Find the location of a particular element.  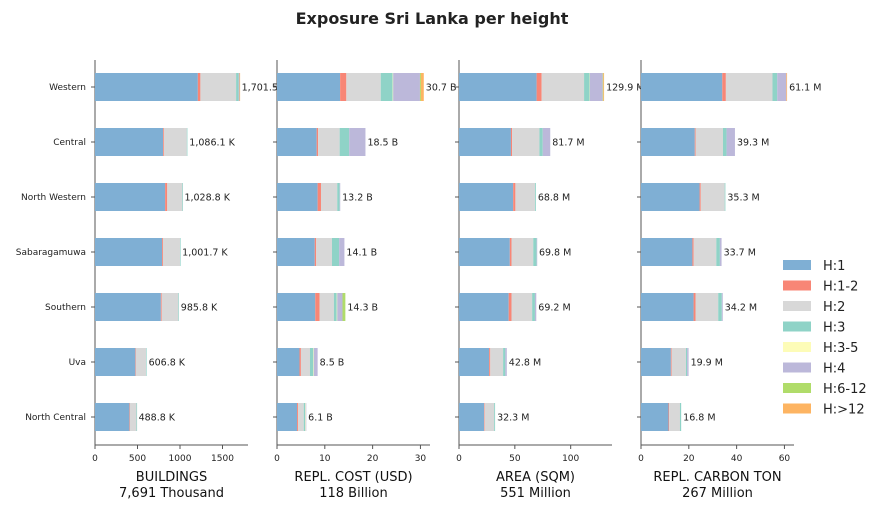

legend-label: H:>12 is located at coordinates (844, 410).